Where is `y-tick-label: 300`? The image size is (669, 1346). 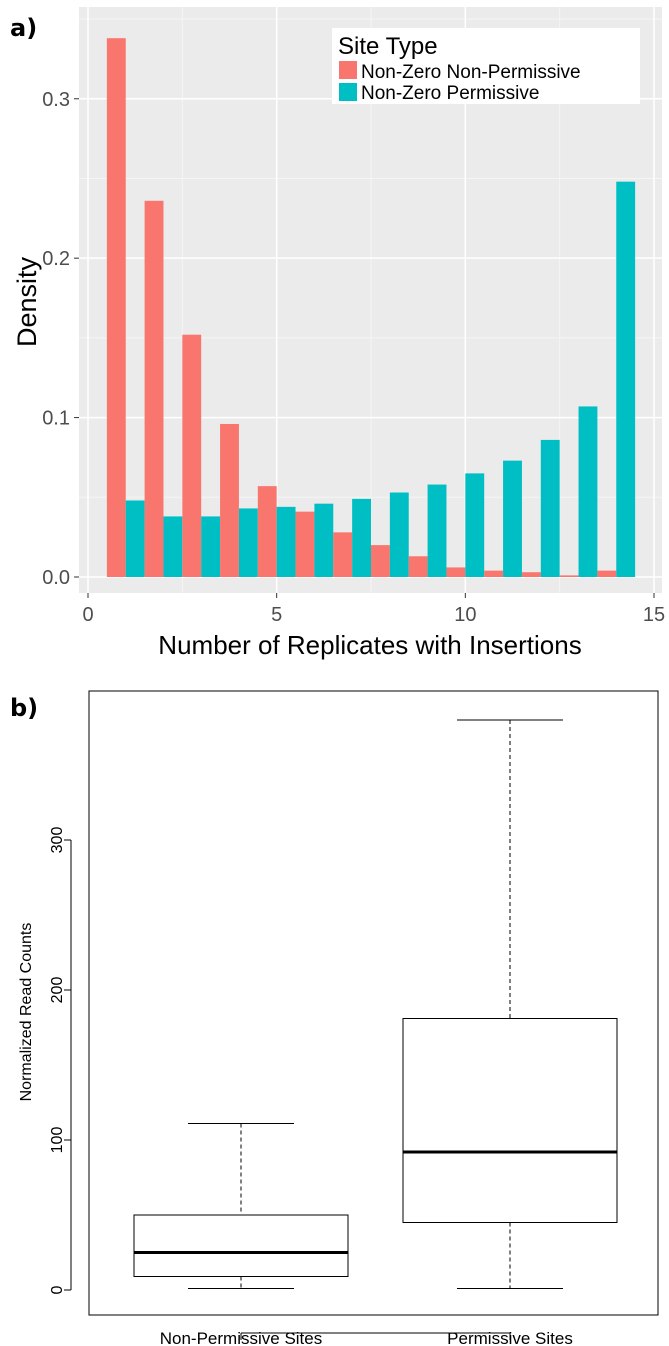
y-tick-label: 300 is located at coordinates (57, 840).